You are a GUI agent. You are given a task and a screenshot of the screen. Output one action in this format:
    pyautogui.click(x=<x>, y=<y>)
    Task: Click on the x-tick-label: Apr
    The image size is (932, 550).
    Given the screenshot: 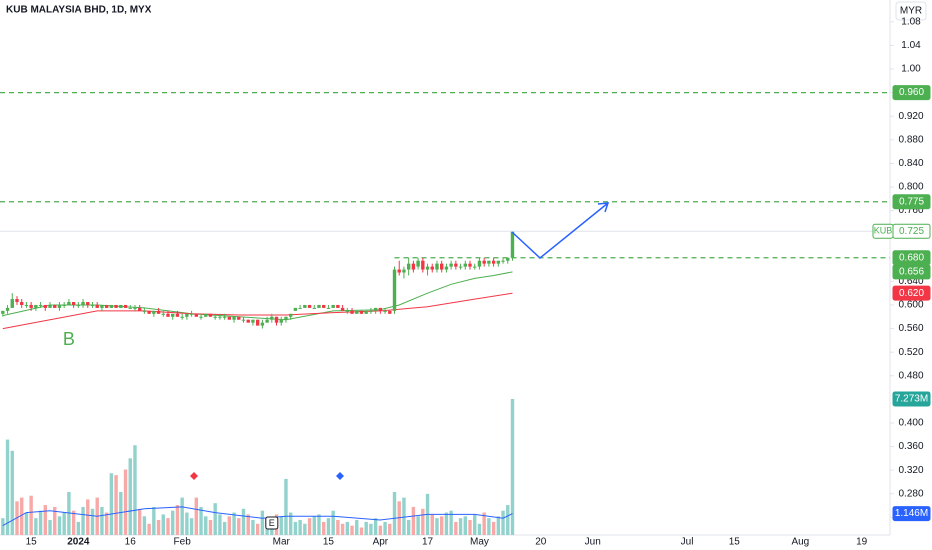 What is the action you would take?
    pyautogui.click(x=381, y=542)
    